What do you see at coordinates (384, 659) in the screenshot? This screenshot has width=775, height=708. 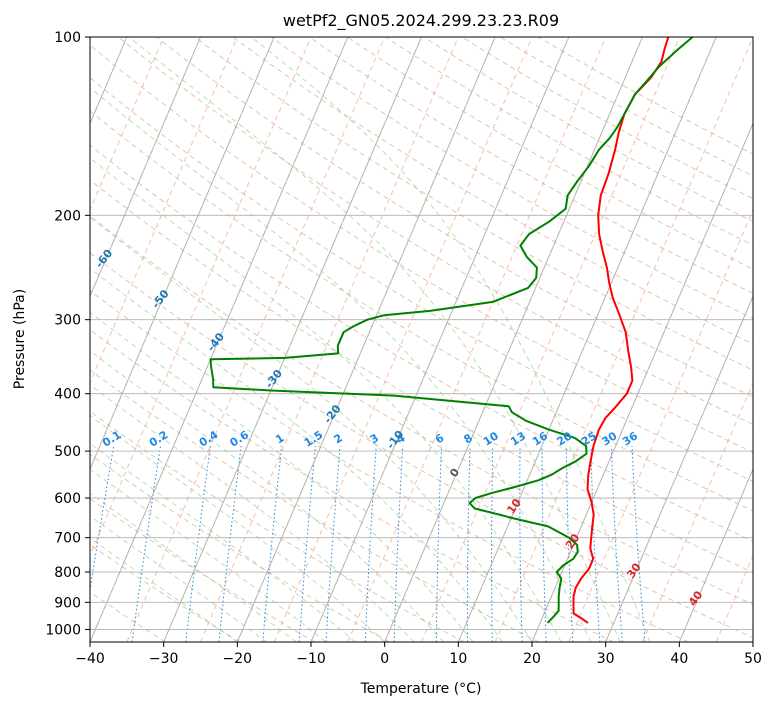 I see `x-tick-label: 0` at bounding box center [384, 659].